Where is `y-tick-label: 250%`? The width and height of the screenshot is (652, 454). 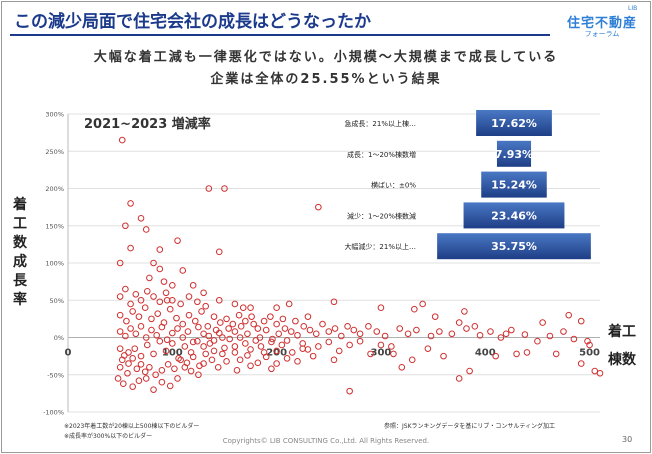
y-tick-label: 250% is located at coordinates (54, 152).